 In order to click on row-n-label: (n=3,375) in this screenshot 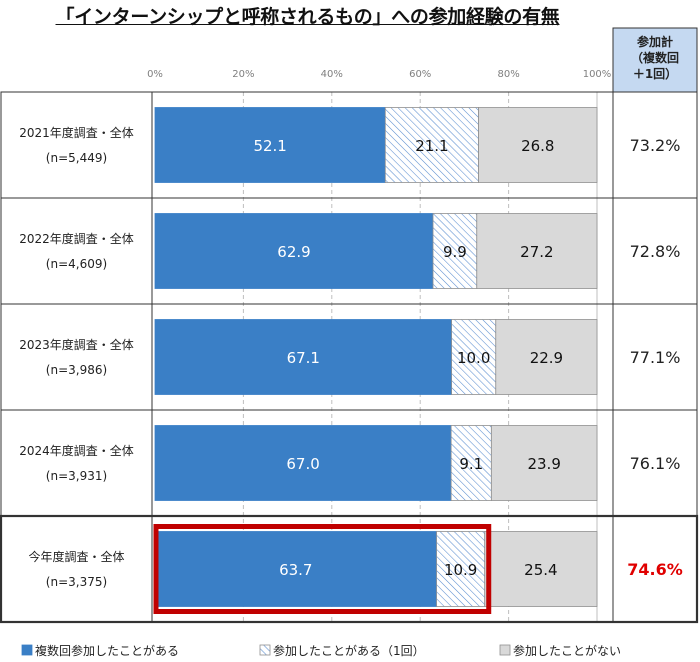, I will do `click(76, 582)`.